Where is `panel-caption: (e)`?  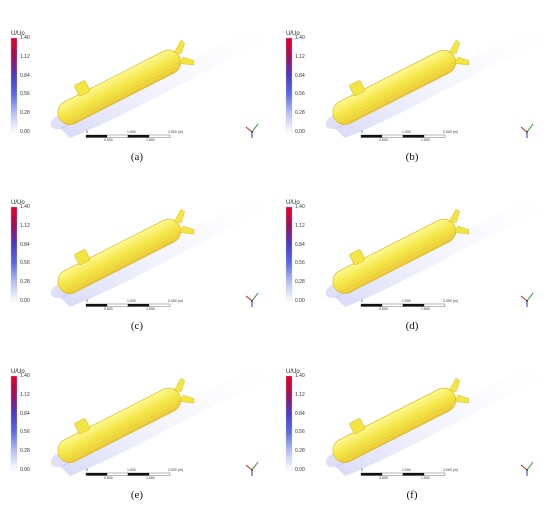 panel-caption: (e) is located at coordinates (137, 495).